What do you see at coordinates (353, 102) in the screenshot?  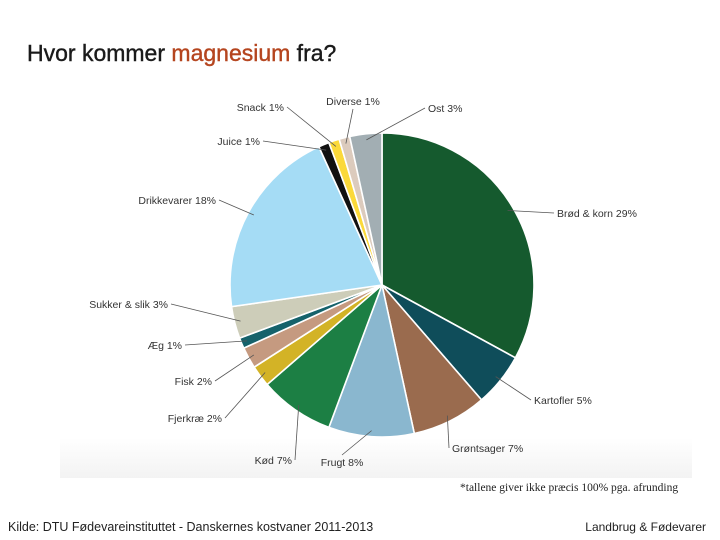 I see `slice-label: Diverse 1%` at bounding box center [353, 102].